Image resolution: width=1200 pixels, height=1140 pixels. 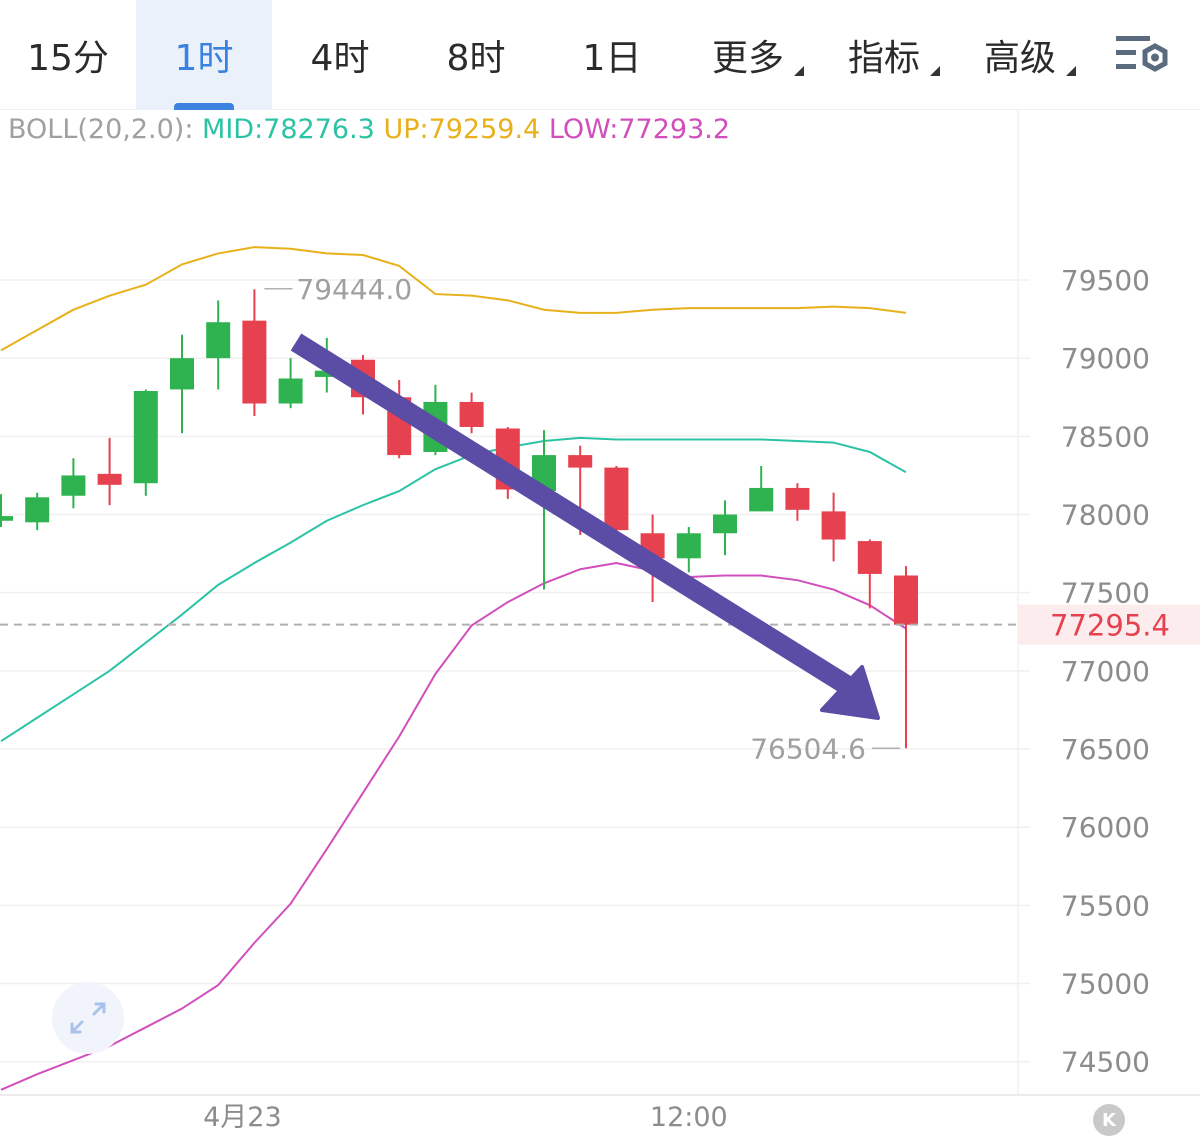 I want to click on tab-label: 高级, so click(x=1019, y=58).